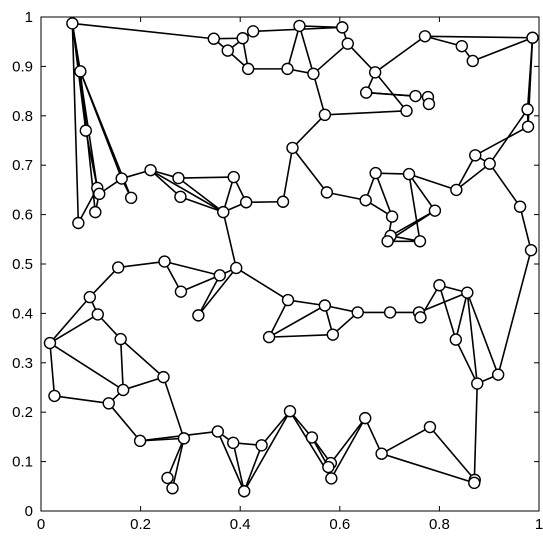 The width and height of the screenshot is (543, 539). I want to click on y-tick-label: 0.5, so click(22, 264).